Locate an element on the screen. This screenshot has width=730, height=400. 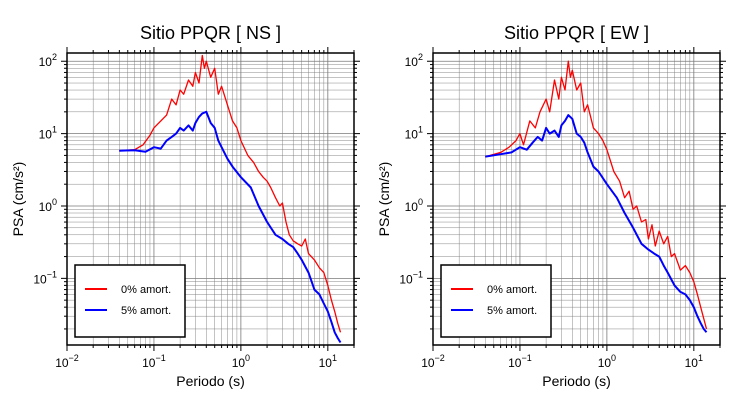
chart-title: Sitio PPQR [ NS ] is located at coordinates (210, 33).